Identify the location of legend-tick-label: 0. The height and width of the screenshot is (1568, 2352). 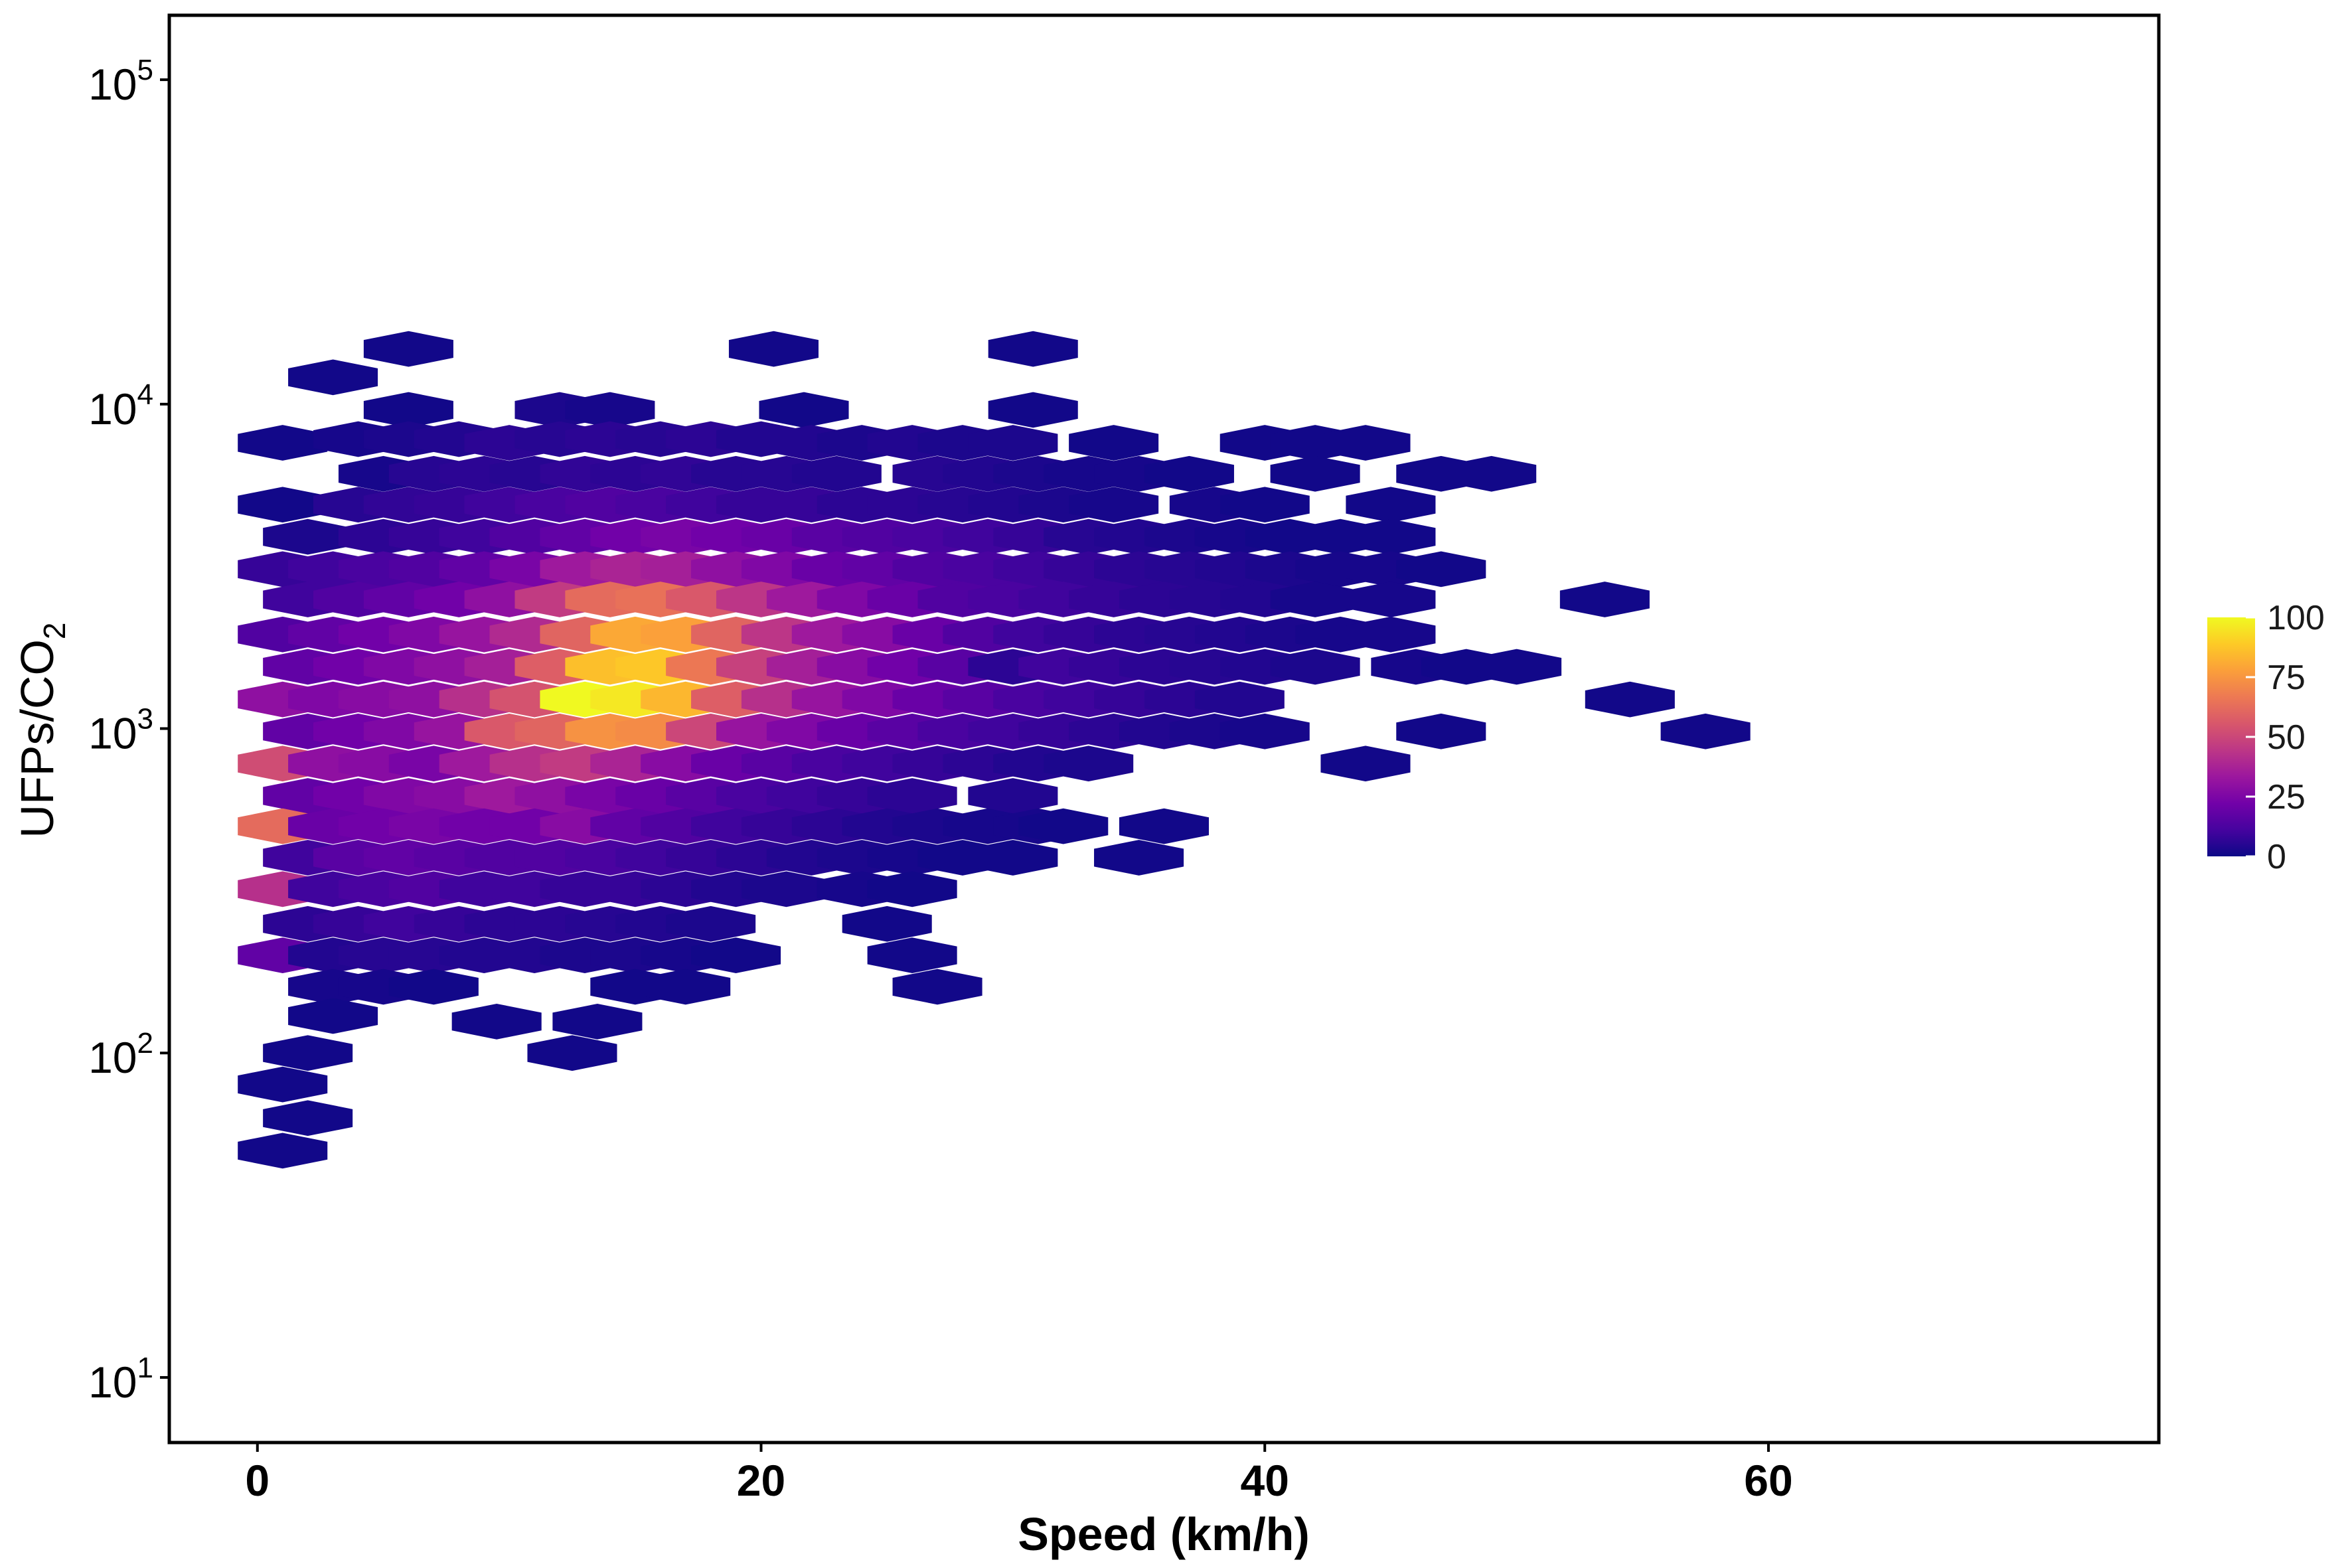
(2277, 857).